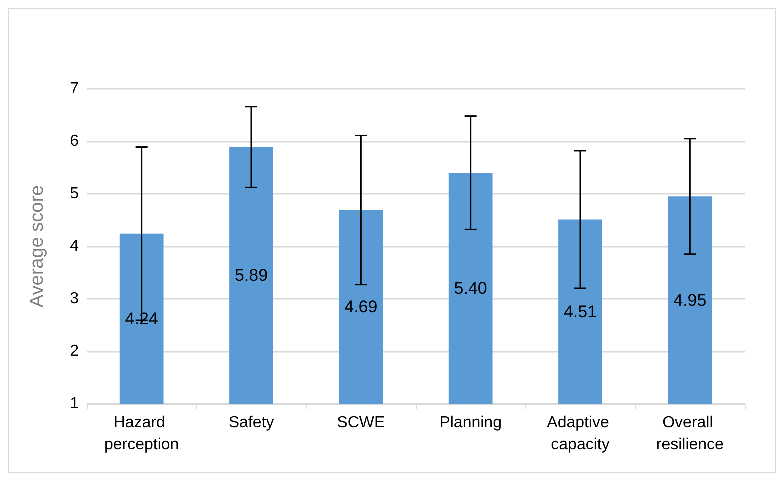 Image resolution: width=784 pixels, height=481 pixels. I want to click on x-tick-label: Planning, so click(471, 423).